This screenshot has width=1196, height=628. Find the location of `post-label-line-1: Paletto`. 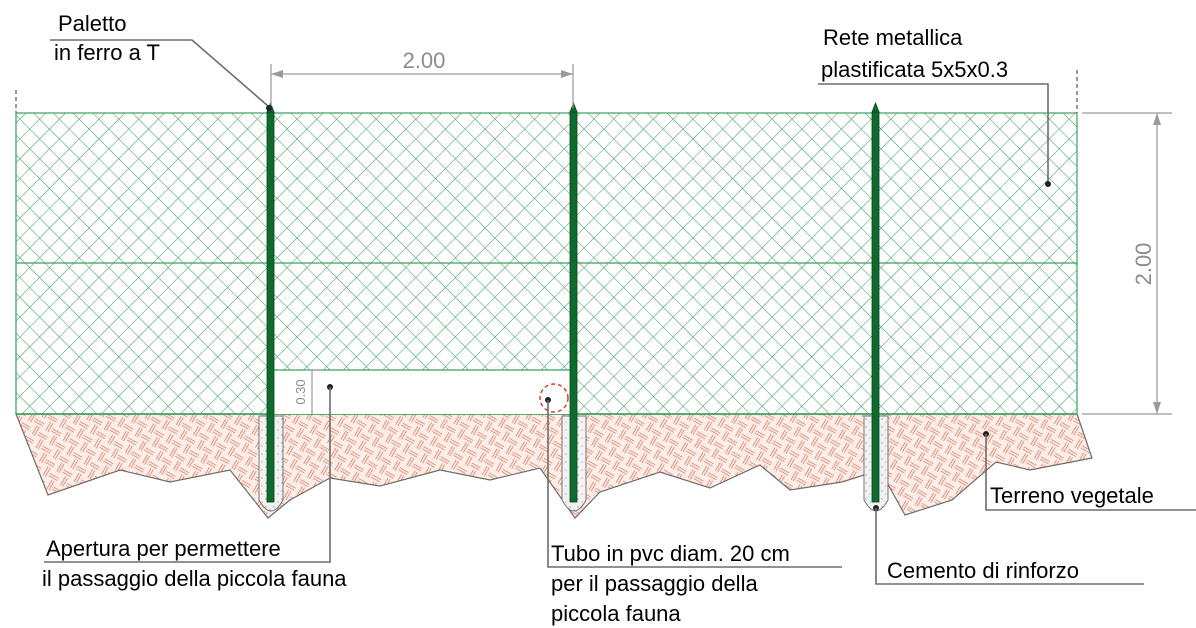

post-label-line-1: Paletto is located at coordinates (92, 23).